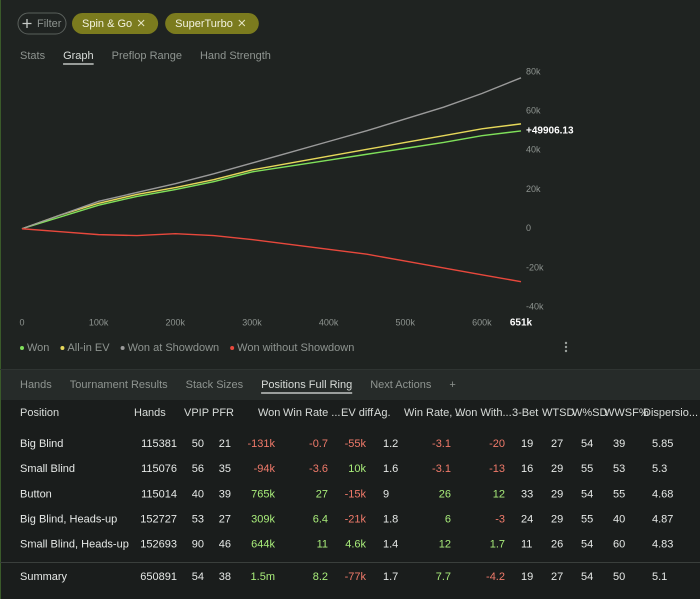  Describe the element at coordinates (265, 469) in the screenshot. I see `table-cell: -94k` at that location.